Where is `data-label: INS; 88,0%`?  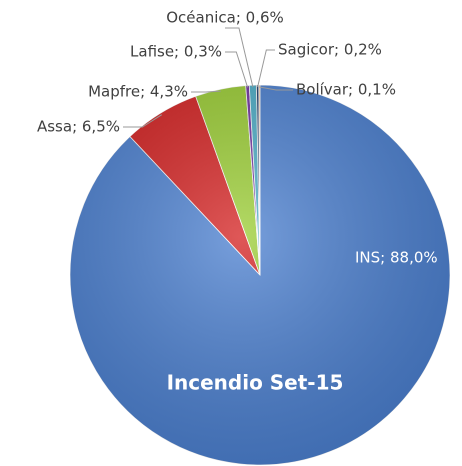
data-label: INS; 88,0% is located at coordinates (396, 258).